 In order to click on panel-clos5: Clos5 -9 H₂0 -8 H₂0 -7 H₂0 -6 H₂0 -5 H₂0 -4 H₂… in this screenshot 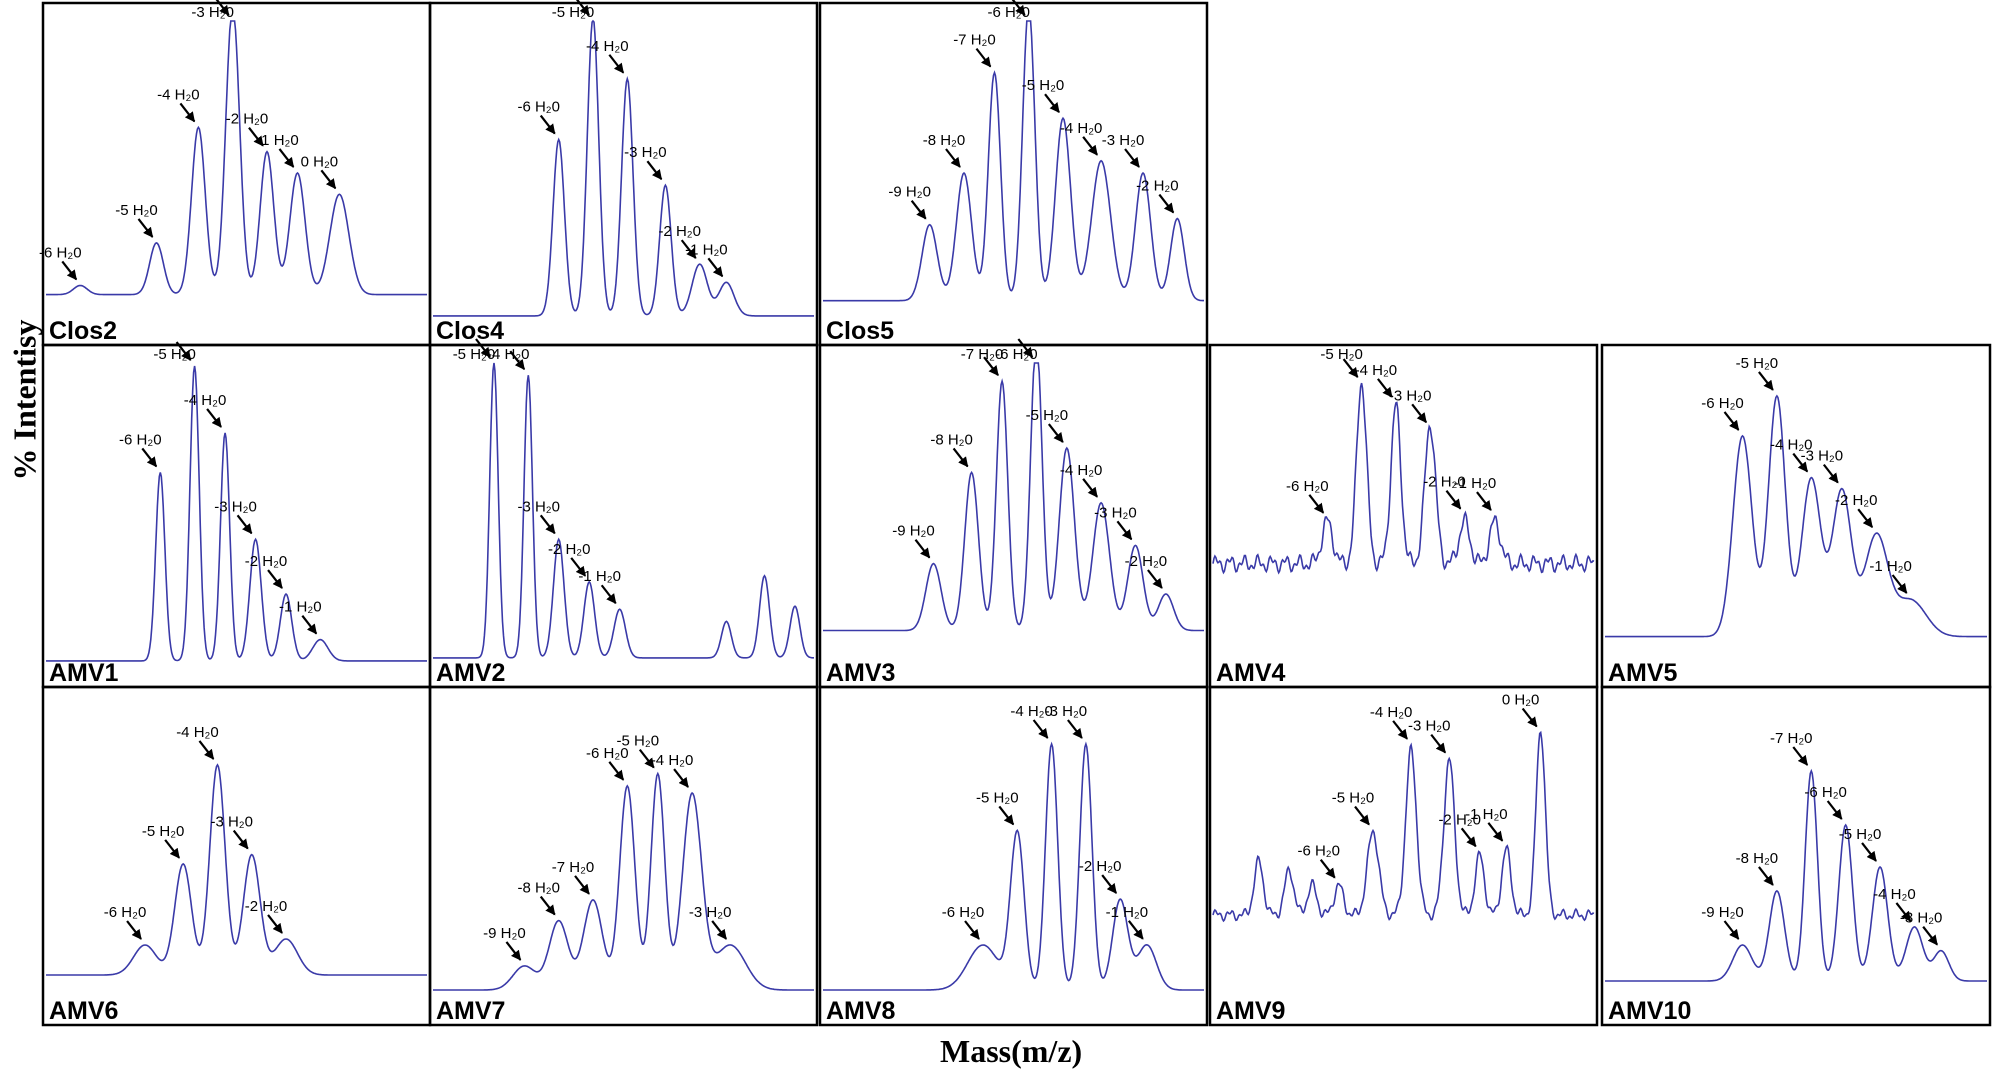, I will do `click(1013, 173)`.